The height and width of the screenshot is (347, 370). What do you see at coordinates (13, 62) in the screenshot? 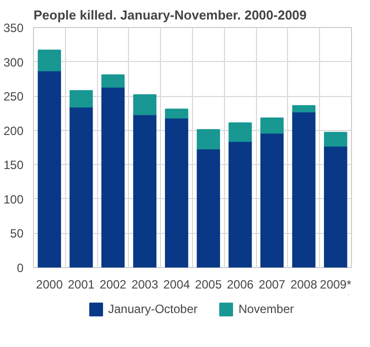
I see `y-tick-label: 300` at bounding box center [13, 62].